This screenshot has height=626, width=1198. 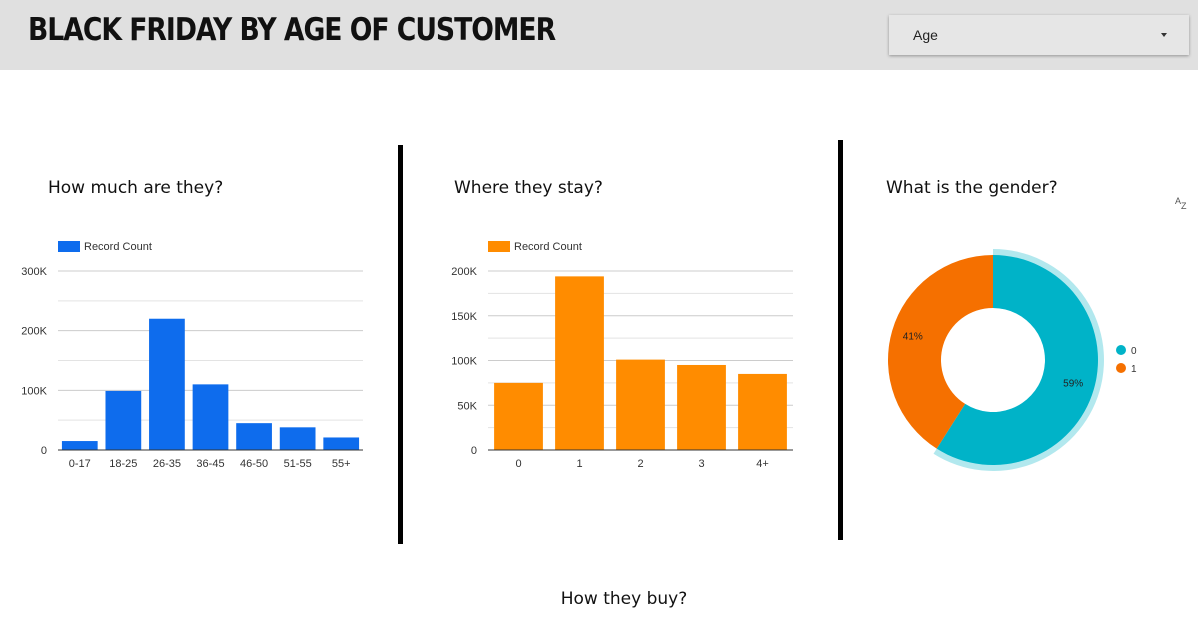 I want to click on page-title: BLACK FRIDAY BY AGE OF CUSTOMER, so click(x=292, y=30).